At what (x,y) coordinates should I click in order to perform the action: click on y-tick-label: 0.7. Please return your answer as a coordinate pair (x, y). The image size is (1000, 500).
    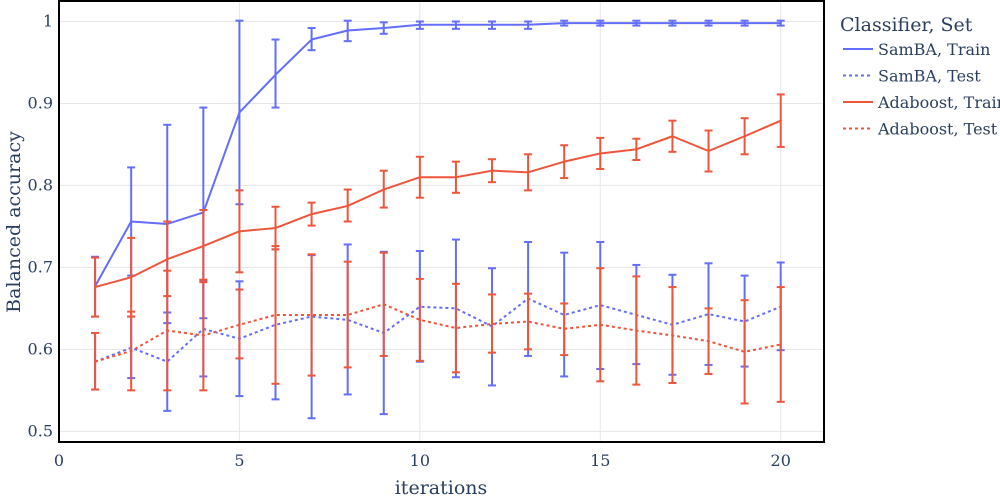
    Looking at the image, I should click on (40, 266).